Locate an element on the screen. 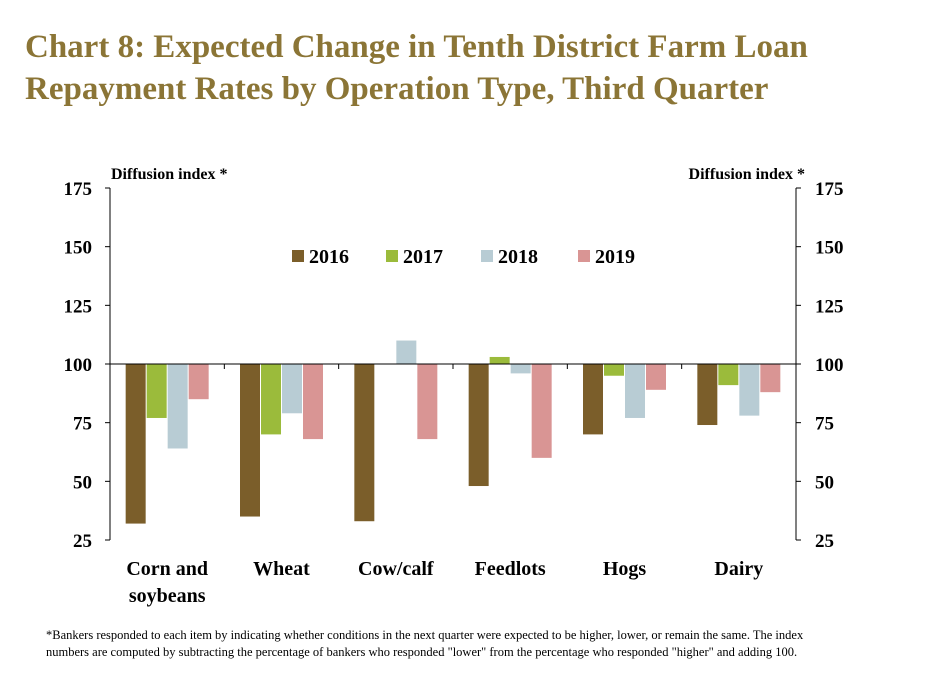 This screenshot has width=925, height=694. y-tick-label-left: 125 is located at coordinates (78, 306).